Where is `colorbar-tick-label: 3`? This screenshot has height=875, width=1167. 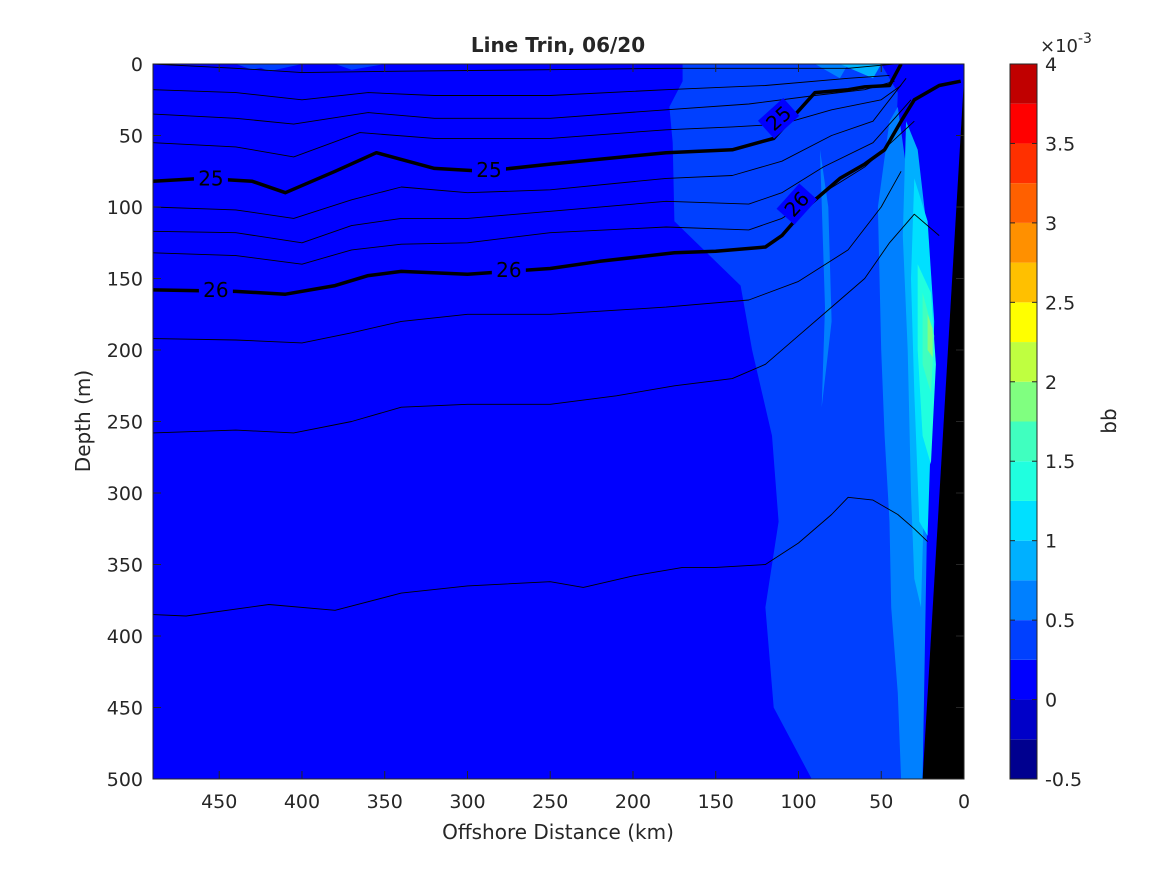
colorbar-tick-label: 3 is located at coordinates (1051, 224).